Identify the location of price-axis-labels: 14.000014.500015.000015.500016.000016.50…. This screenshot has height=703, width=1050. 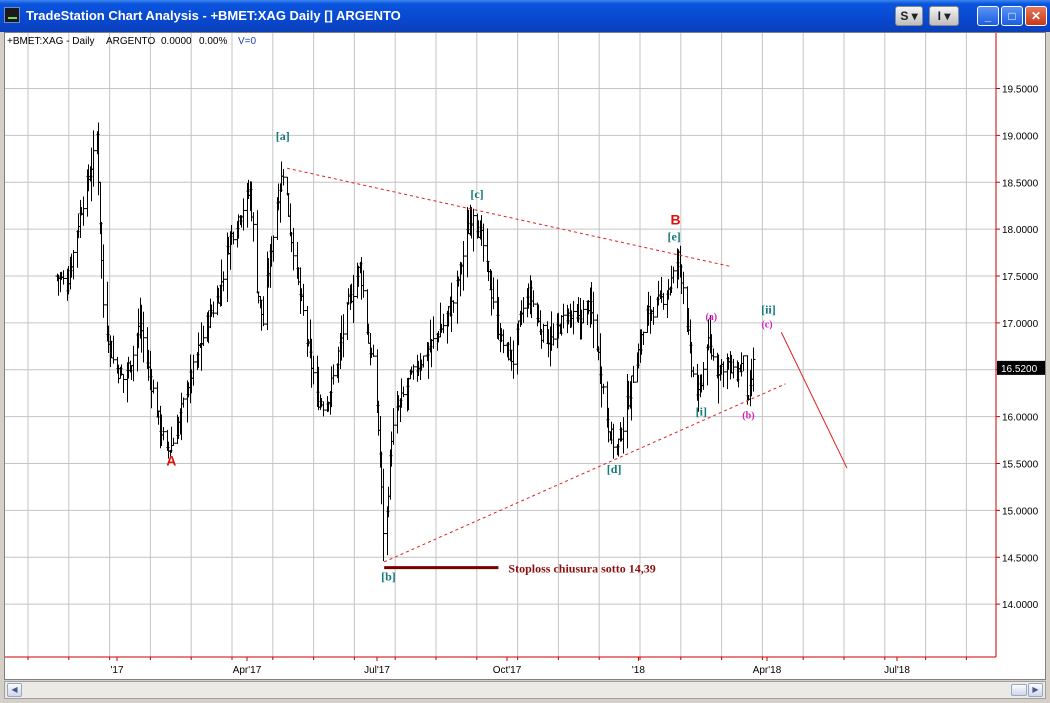
(1017, 348).